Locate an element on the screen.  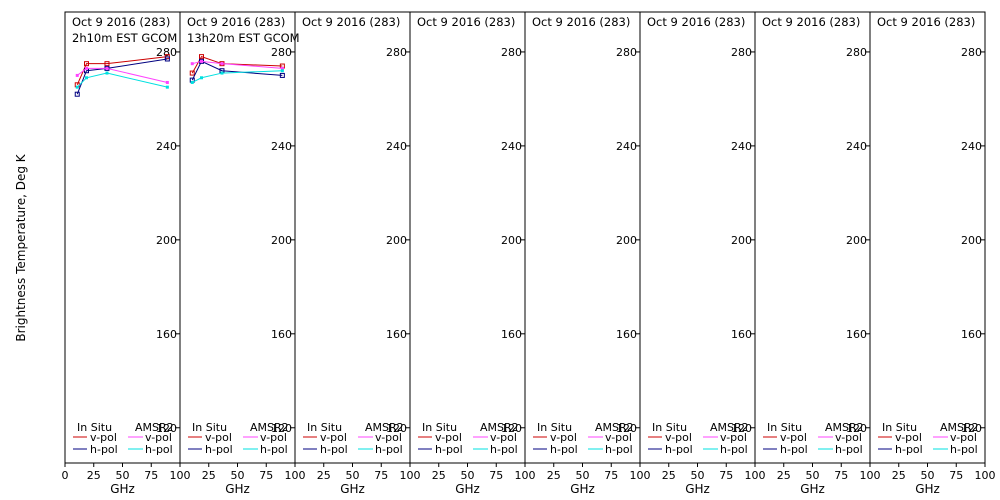
y-axis-label: Brightness Temperature, Deg K is located at coordinates (21, 247).